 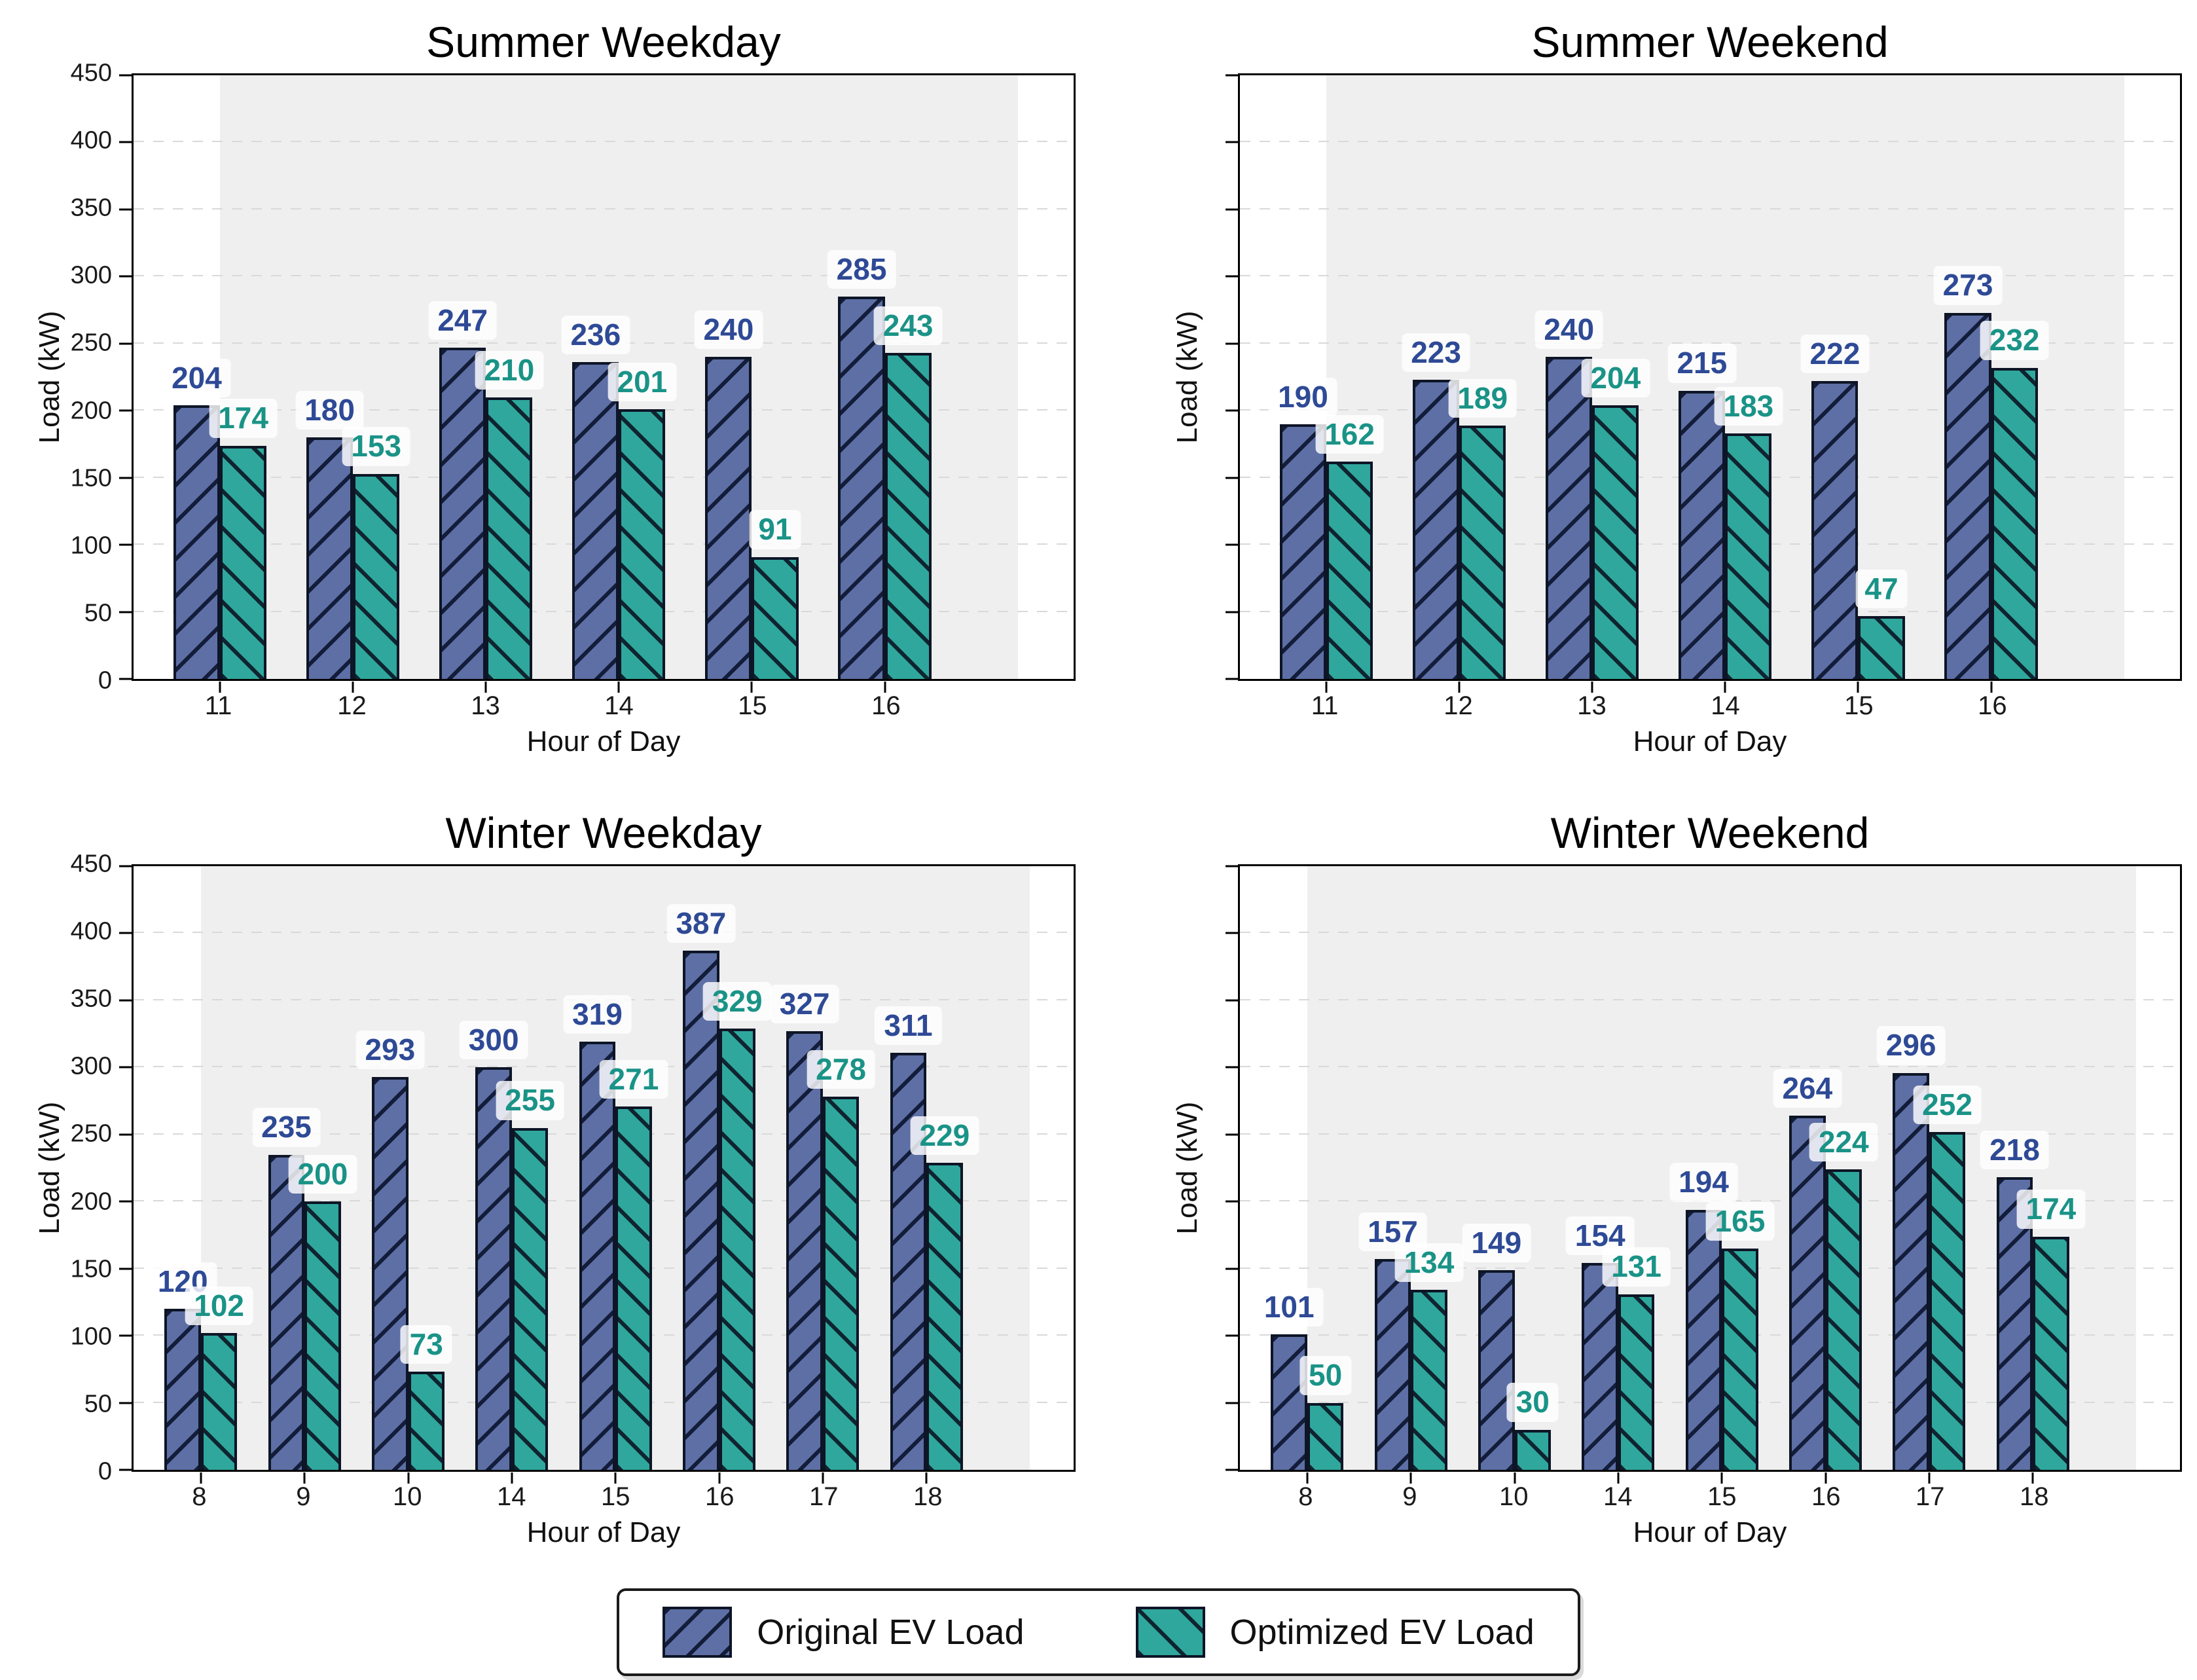 What do you see at coordinates (426, 1344) in the screenshot?
I see `bar-value-label-optimized: 73` at bounding box center [426, 1344].